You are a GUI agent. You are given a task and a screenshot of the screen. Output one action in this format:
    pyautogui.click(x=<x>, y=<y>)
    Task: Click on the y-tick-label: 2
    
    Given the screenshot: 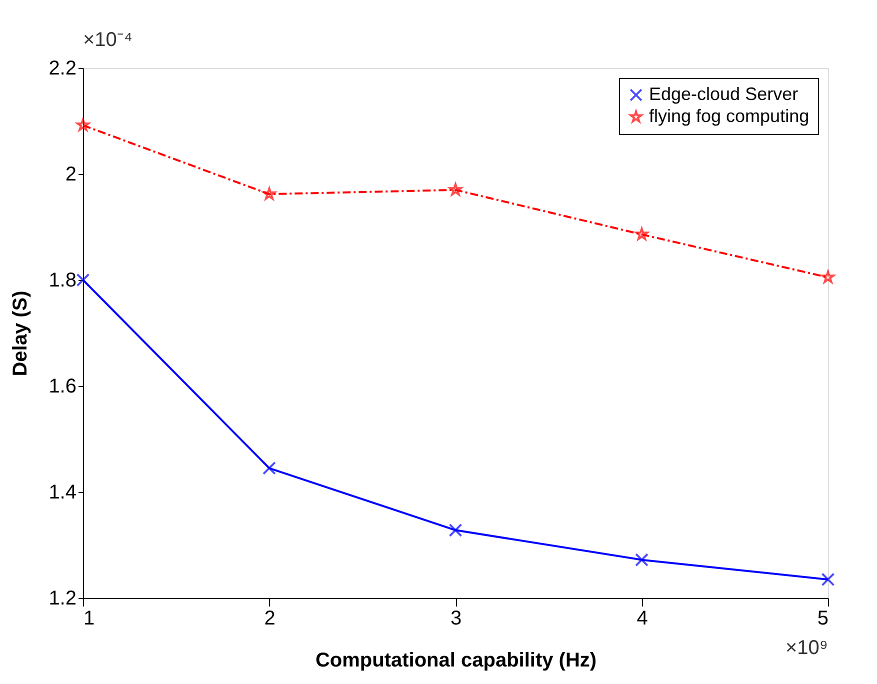 What is the action you would take?
    pyautogui.click(x=70, y=175)
    